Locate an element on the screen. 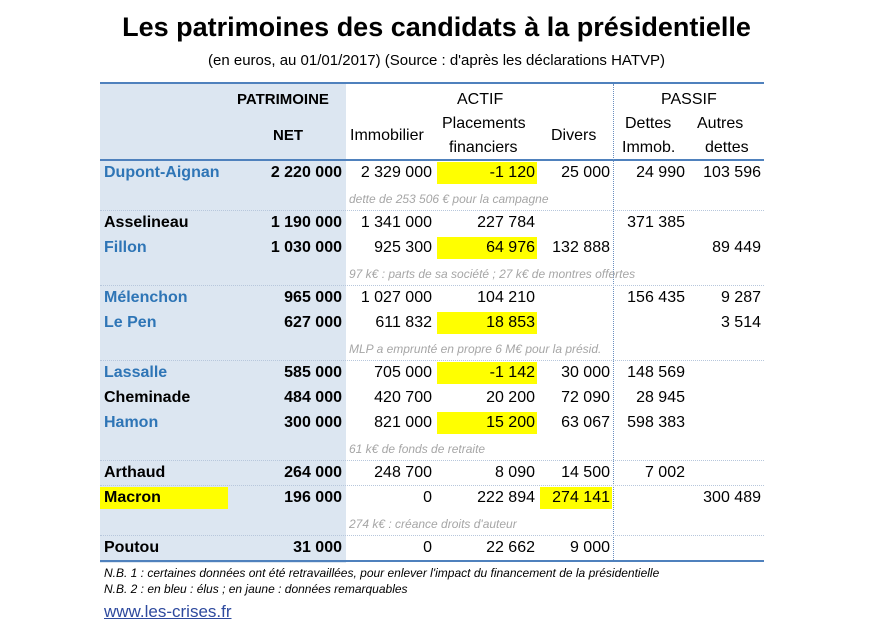  header-autres-line2: dettes is located at coordinates (727, 147).